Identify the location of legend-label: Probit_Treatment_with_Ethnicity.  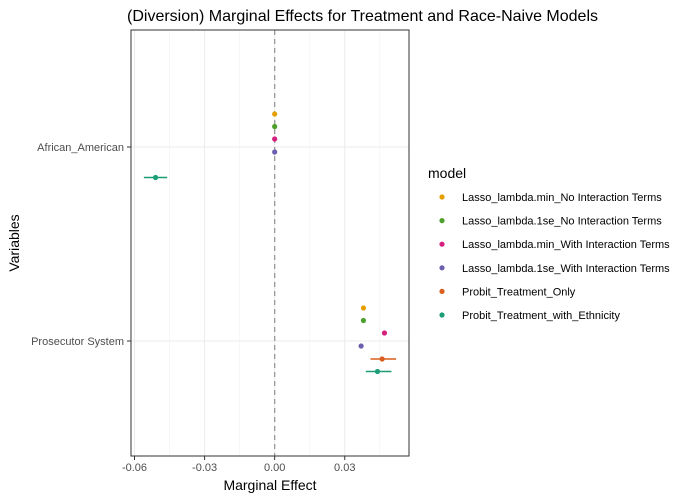
(541, 316).